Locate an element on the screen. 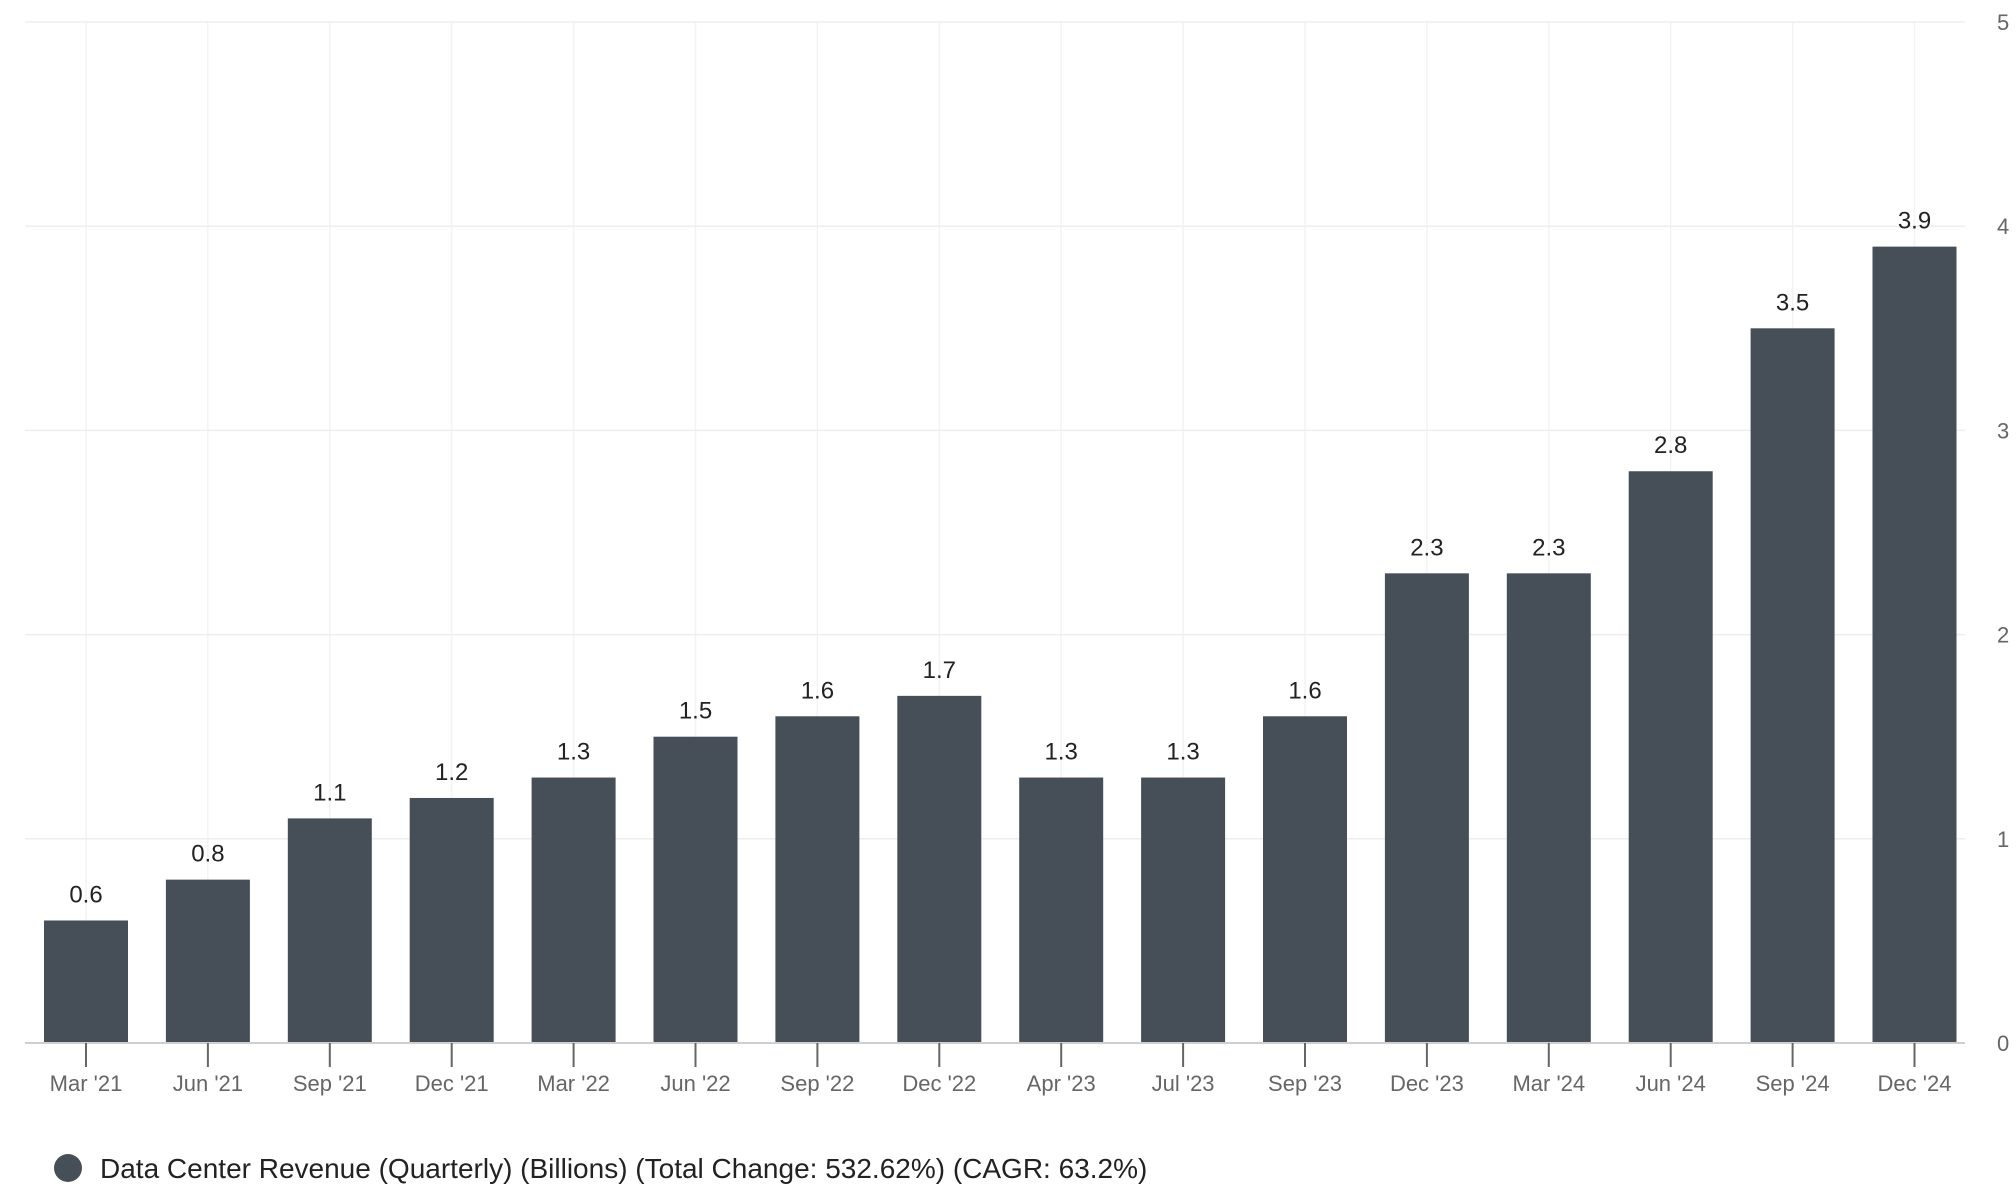 The width and height of the screenshot is (2016, 1186). x-tick-label: Jun '22 is located at coordinates (695, 1083).